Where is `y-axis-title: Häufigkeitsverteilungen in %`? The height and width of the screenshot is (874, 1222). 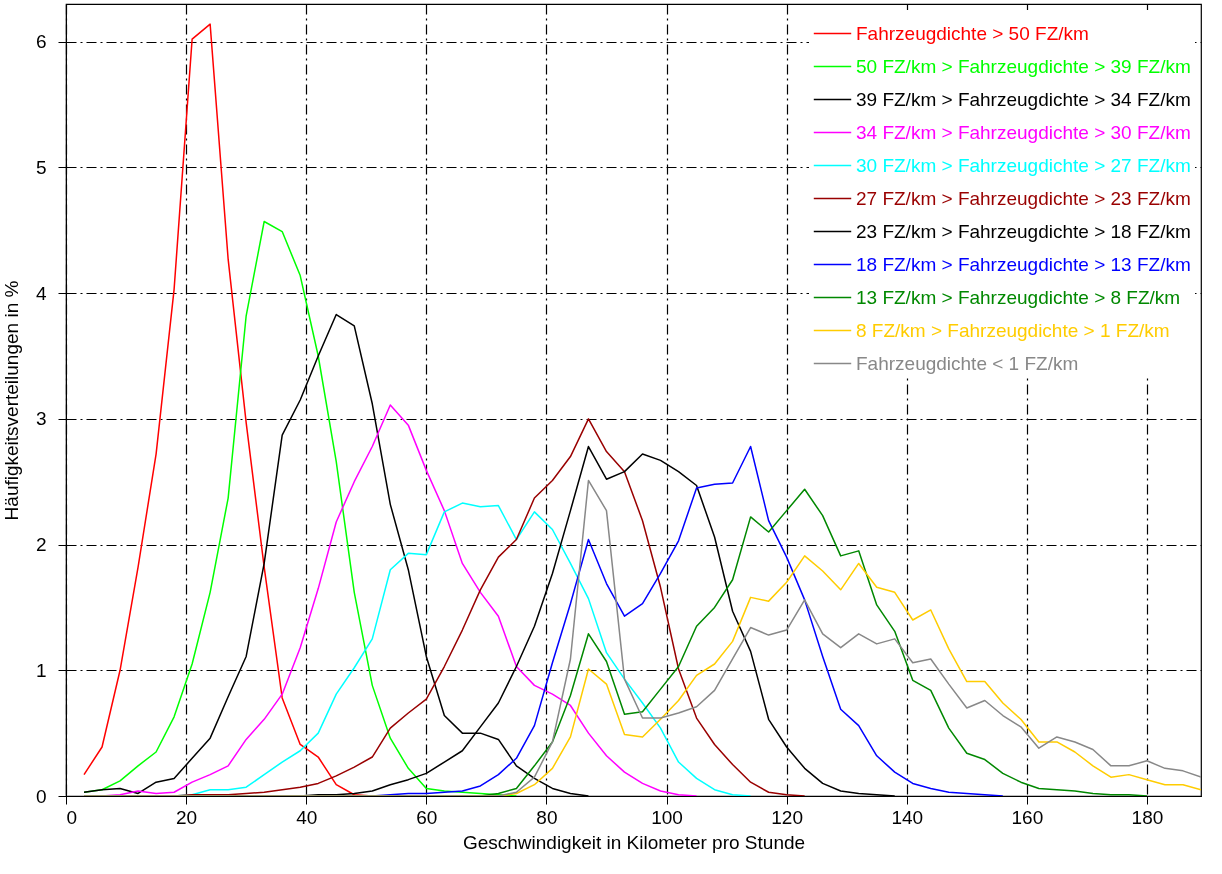
y-axis-title: Häufigkeitsverteilungen in % is located at coordinates (11, 400).